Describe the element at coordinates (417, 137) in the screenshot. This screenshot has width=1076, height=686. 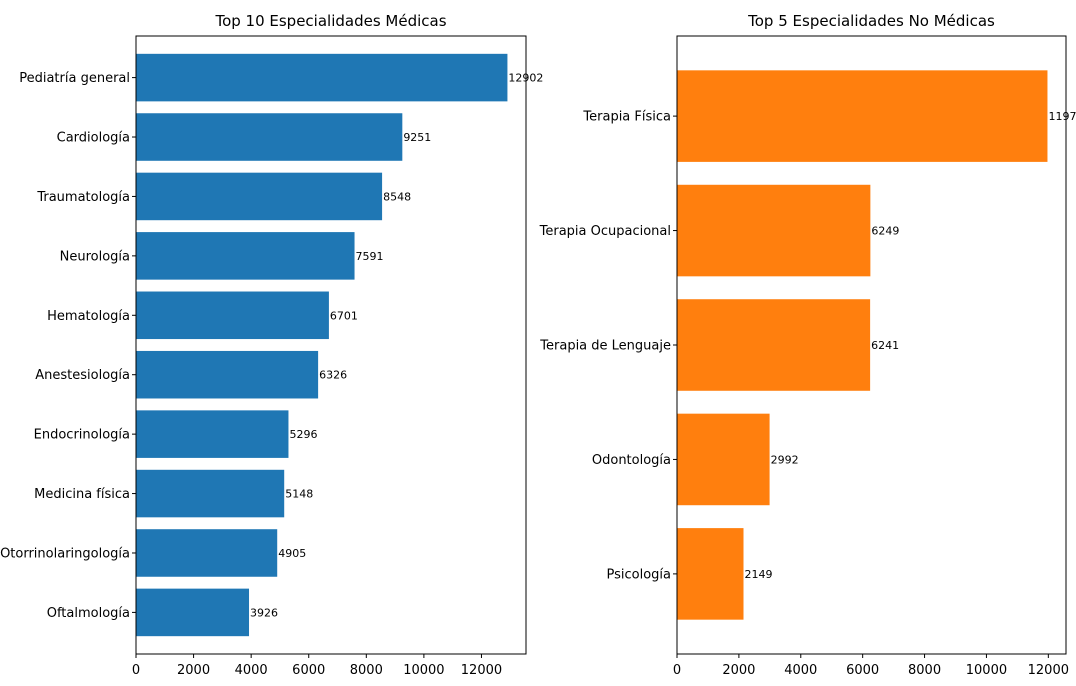
I see `data-label: 9251` at that location.